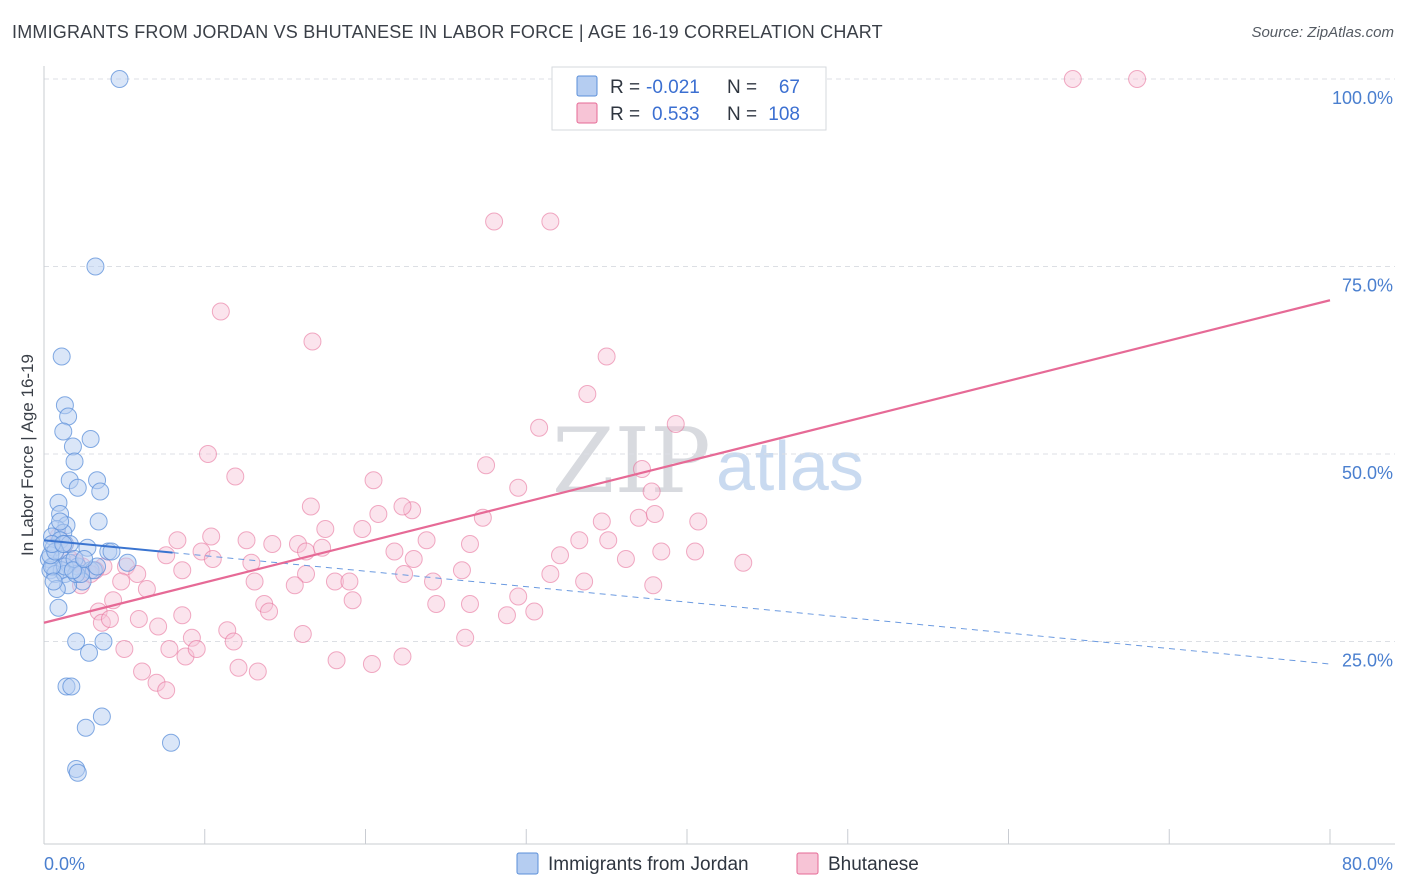 The image size is (1406, 892). I want to click on legend-swatch-jordan, so click(587, 86).